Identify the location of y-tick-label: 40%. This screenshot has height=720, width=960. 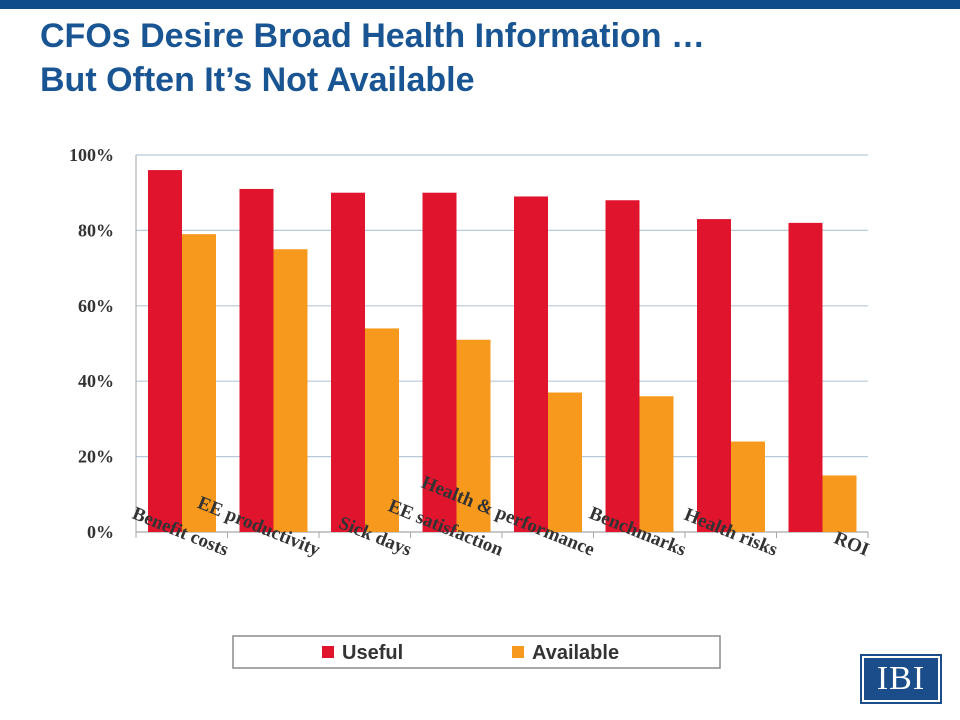
(96, 381).